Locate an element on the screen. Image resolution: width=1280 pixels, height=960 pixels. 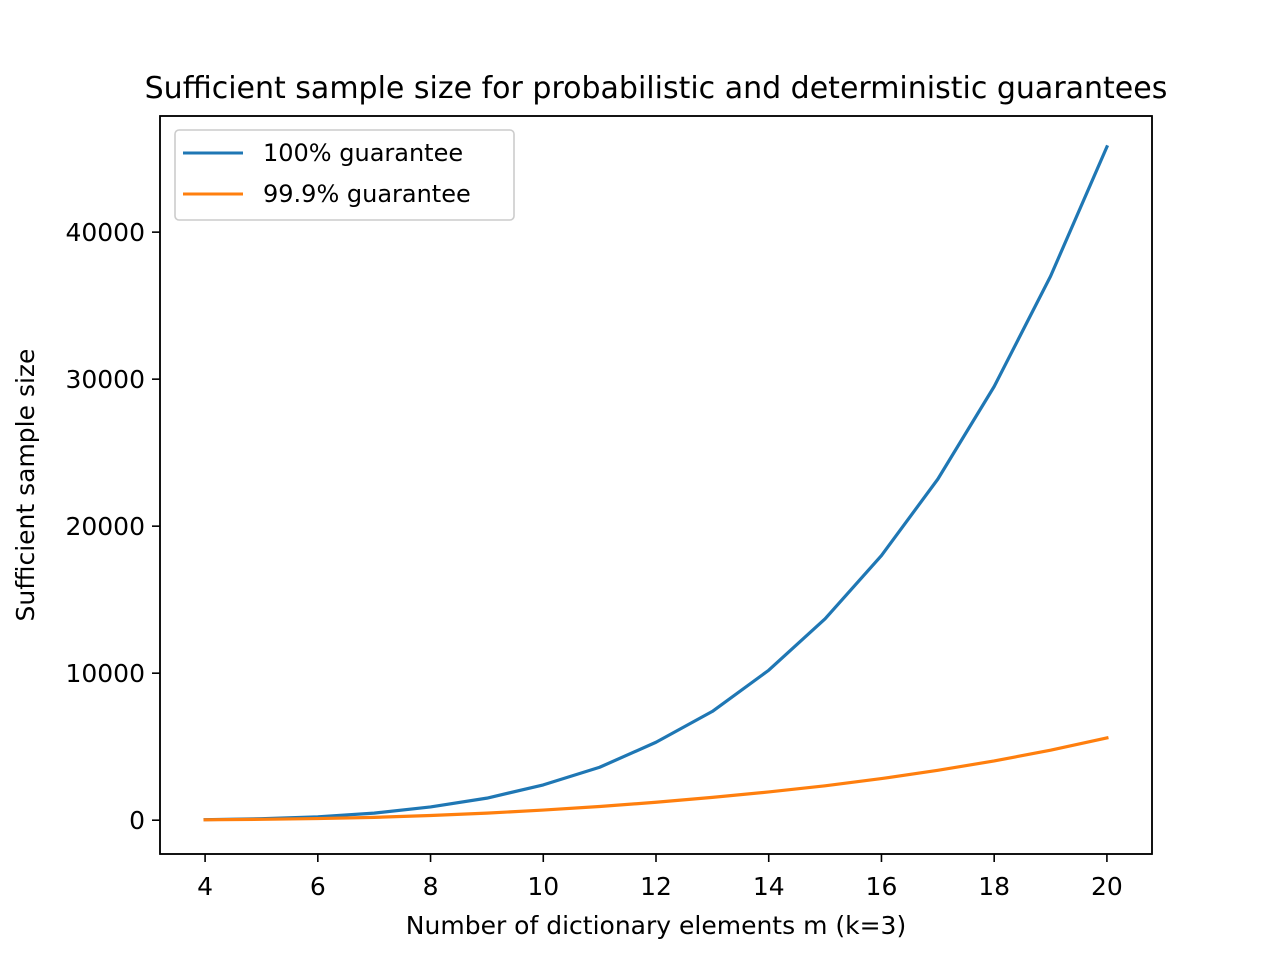
y-tick-label: 40000 is located at coordinates (105, 232).